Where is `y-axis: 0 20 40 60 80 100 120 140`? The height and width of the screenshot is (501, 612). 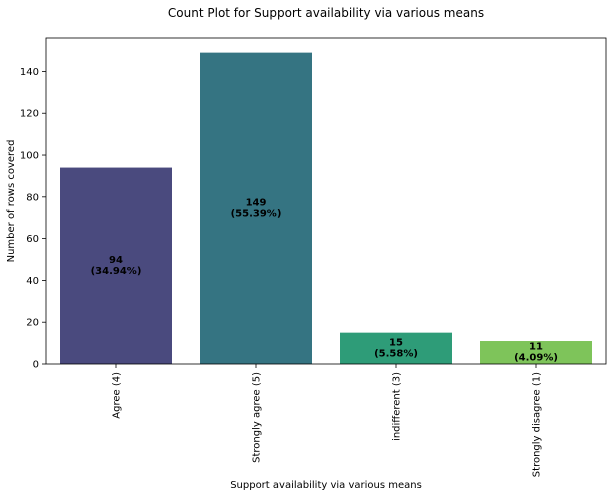
y-axis: 0 20 40 60 80 100 120 140 is located at coordinates (33, 219).